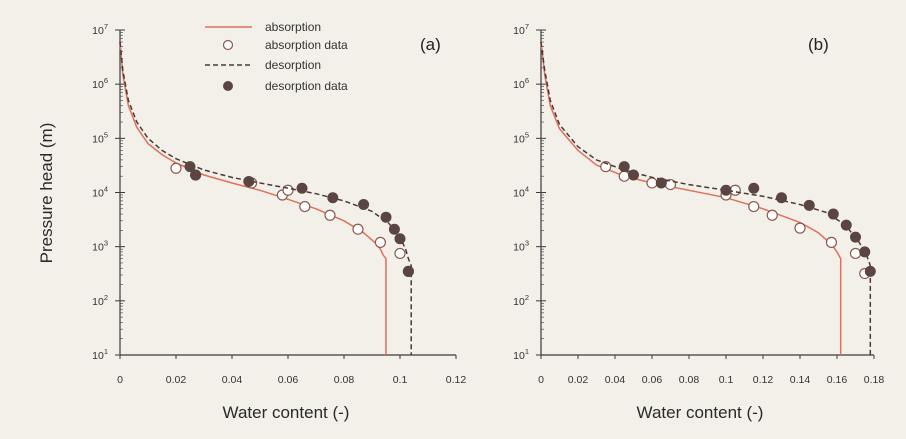 The width and height of the screenshot is (906, 439). I want to click on panel-b-x-tick-label: 0.04, so click(615, 380).